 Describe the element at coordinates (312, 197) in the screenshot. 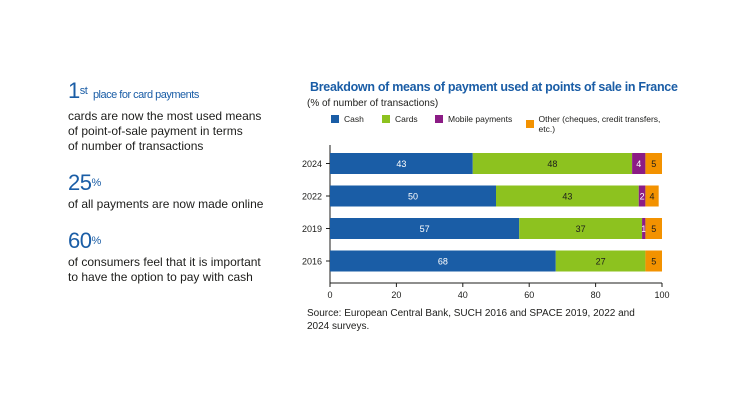

I see `y-tick-label: 2022` at that location.